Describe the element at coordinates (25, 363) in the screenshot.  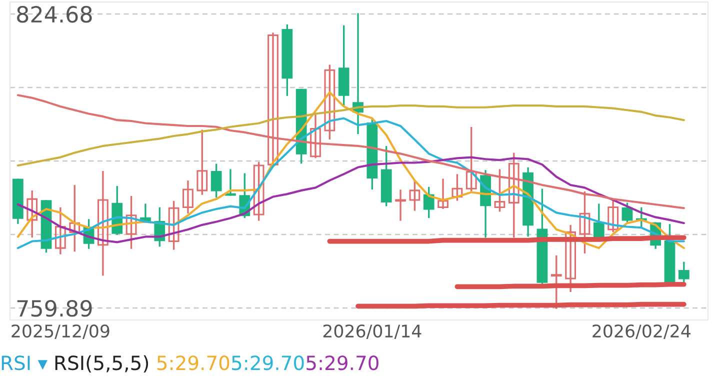
I see `text: RSI ▾` at that location.